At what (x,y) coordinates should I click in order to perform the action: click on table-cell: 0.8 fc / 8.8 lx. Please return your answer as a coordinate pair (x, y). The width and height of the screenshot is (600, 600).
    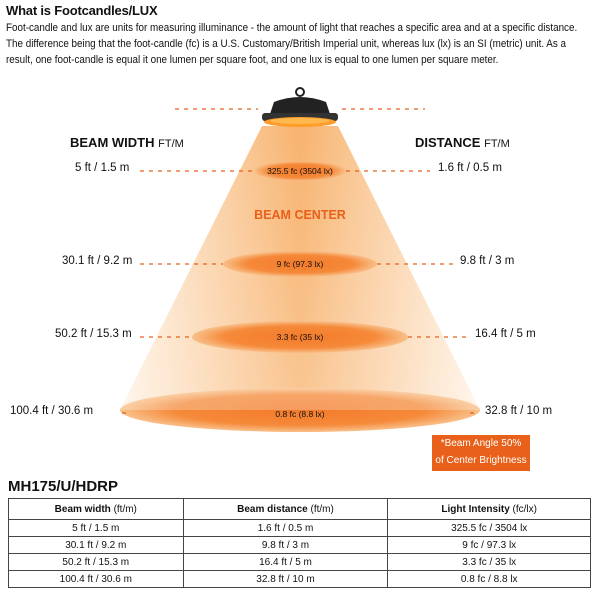
    Looking at the image, I should click on (489, 579).